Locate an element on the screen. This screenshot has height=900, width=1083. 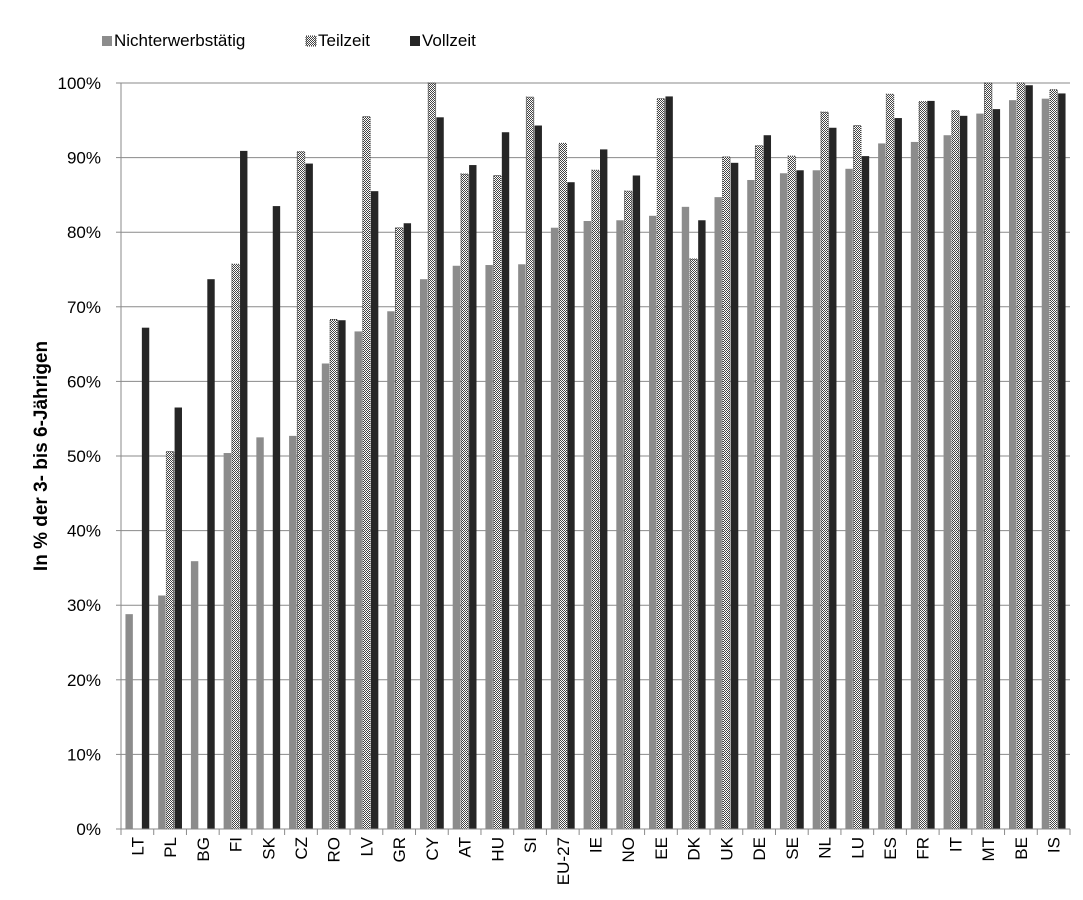
x-tick-label: FR is located at coordinates (923, 848).